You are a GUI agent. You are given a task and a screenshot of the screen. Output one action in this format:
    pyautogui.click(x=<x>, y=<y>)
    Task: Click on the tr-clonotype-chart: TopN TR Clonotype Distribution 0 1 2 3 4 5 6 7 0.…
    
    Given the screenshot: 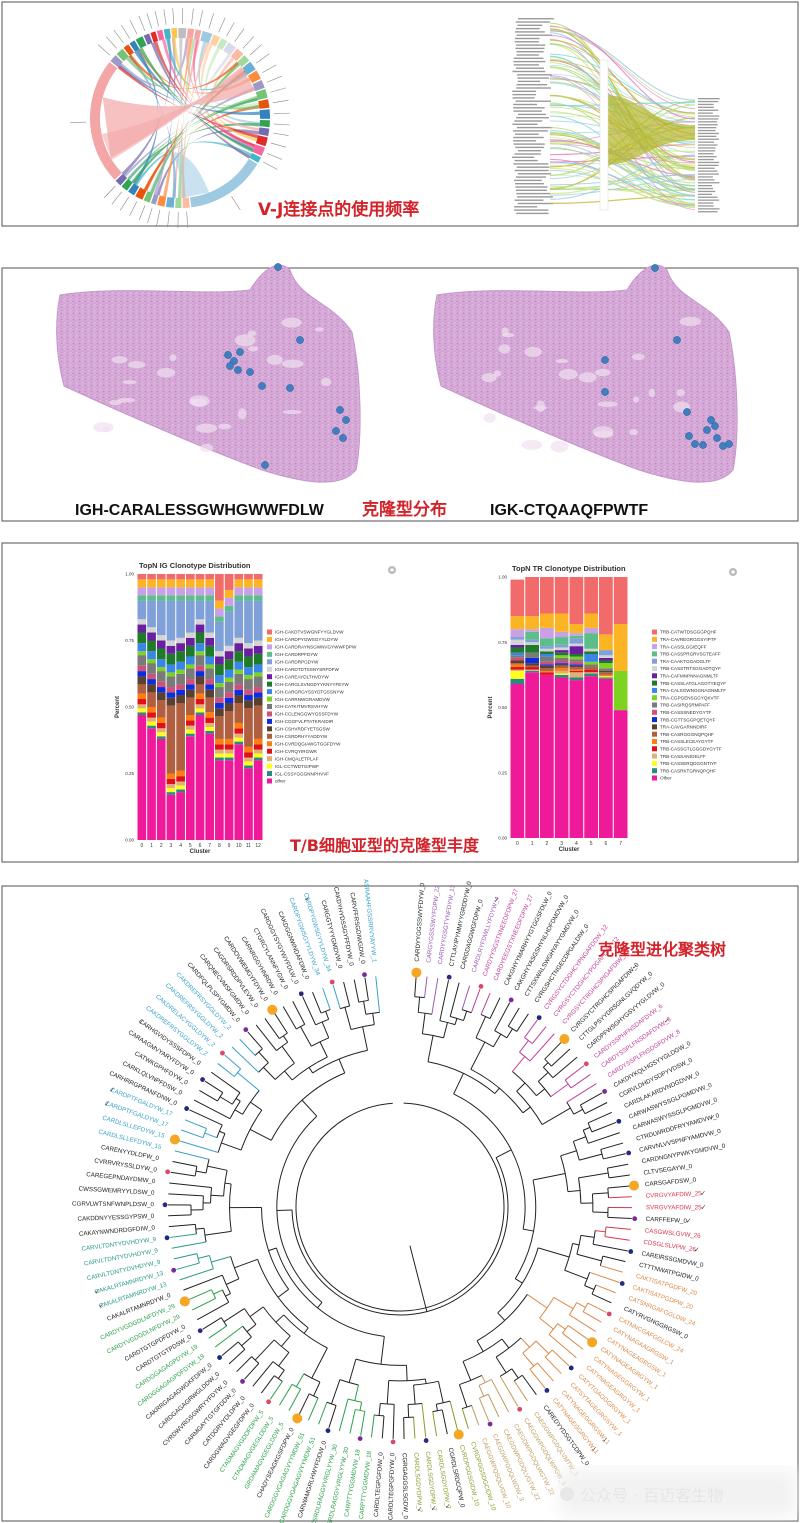 What is the action you would take?
    pyautogui.click(x=607, y=708)
    